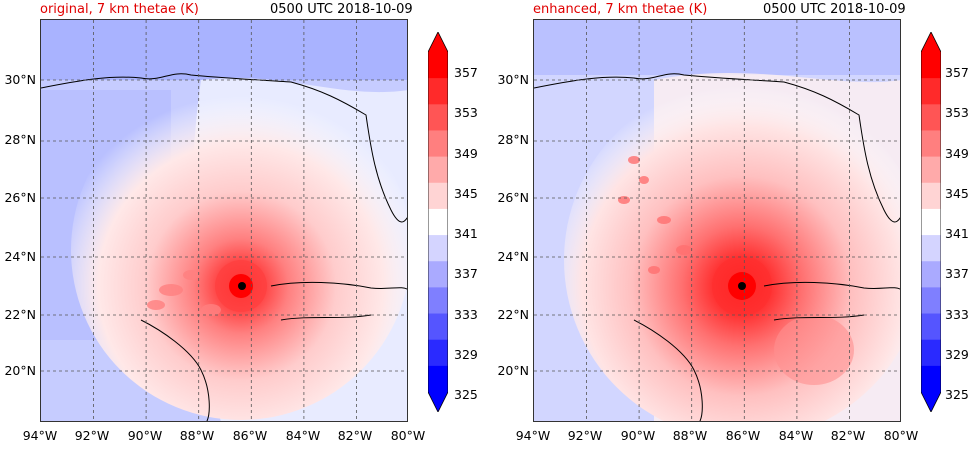 Image resolution: width=972 pixels, height=449 pixels. What do you see at coordinates (341, 9) in the screenshot?
I see `left-panel-time: 0500 UTC 2018-10-09` at bounding box center [341, 9].